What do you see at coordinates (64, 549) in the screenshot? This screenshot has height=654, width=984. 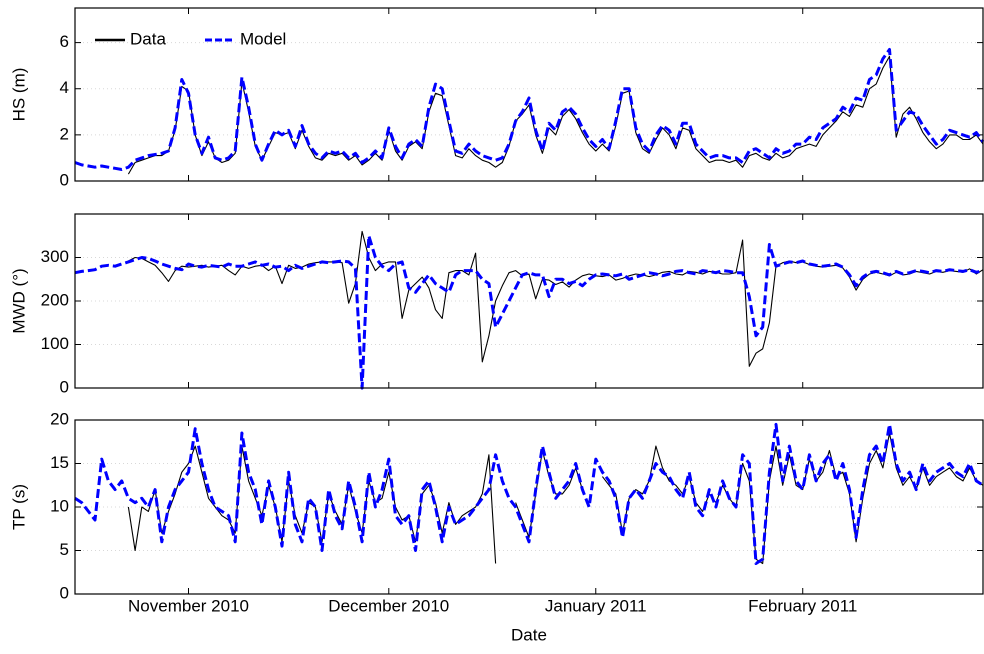 I see `y-tick-label: 5` at bounding box center [64, 549].